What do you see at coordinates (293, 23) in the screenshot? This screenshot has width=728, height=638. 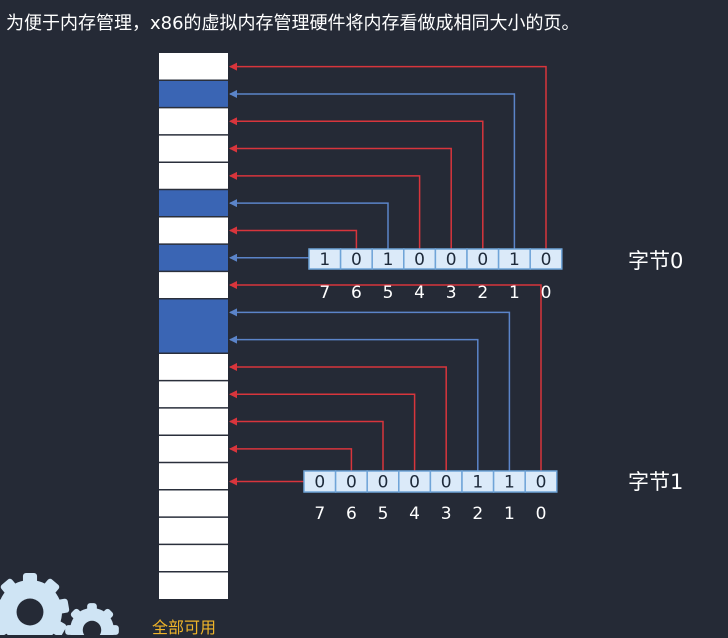 I see `caption: 为便于内存管理，x86的虚拟内存管理硬件将内存看做成相同大小的页。` at bounding box center [293, 23].